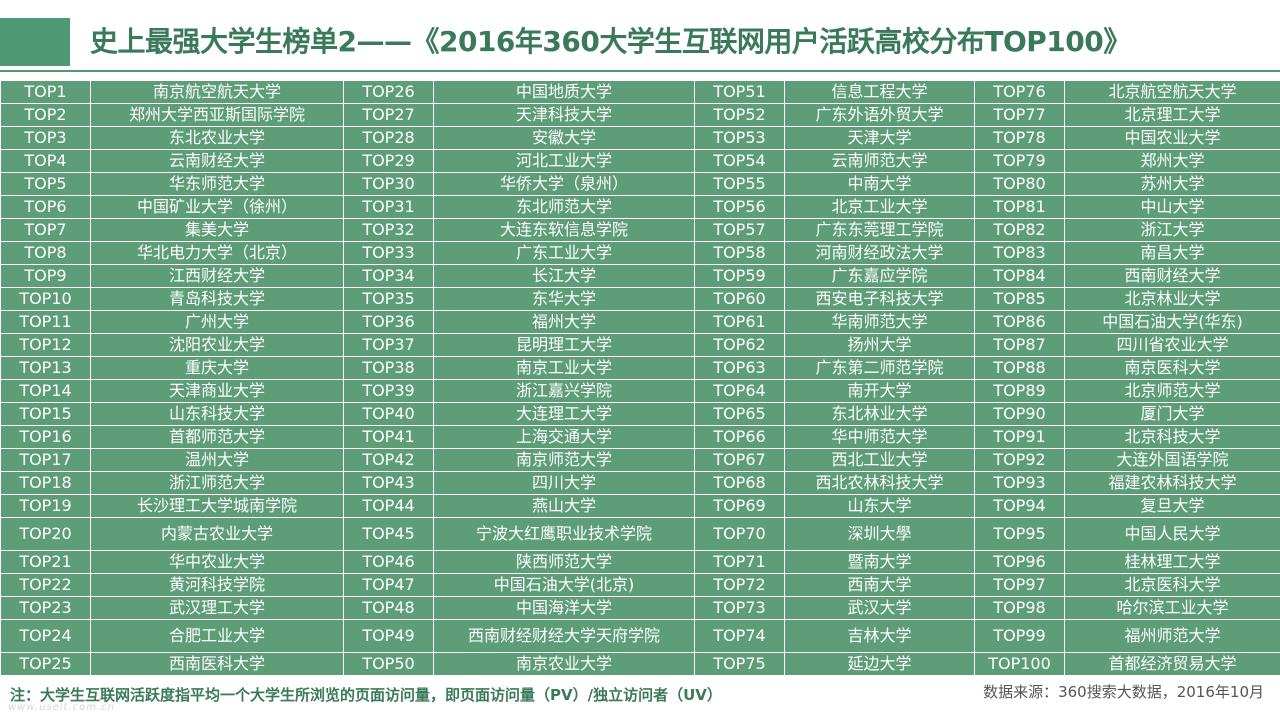 This screenshot has height=720, width=1280. Describe the element at coordinates (564, 368) in the screenshot. I see `university-cell: 南京工业大学` at that location.